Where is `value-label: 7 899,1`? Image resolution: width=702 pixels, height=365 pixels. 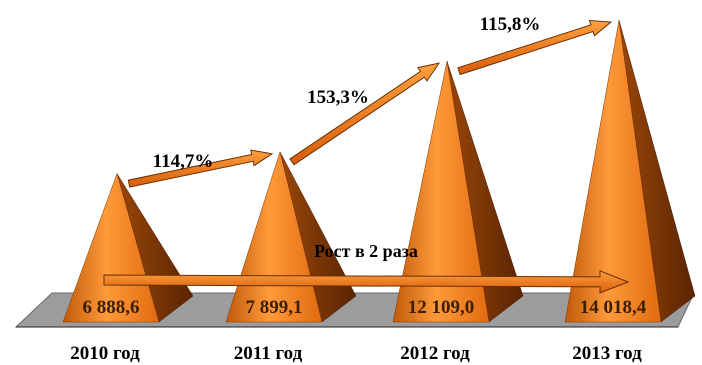 value-label: 7 899,1 is located at coordinates (274, 307).